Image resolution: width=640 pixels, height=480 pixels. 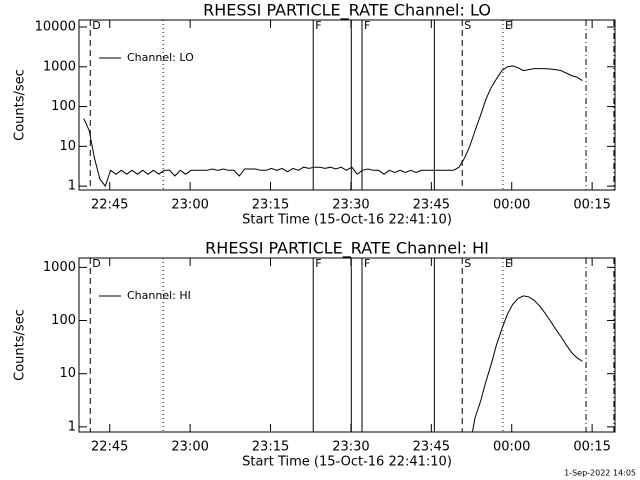 What do you see at coordinates (347, 249) in the screenshot?
I see `chart-title: RHESSI PARTICLE_RATE Channel: HI` at bounding box center [347, 249].